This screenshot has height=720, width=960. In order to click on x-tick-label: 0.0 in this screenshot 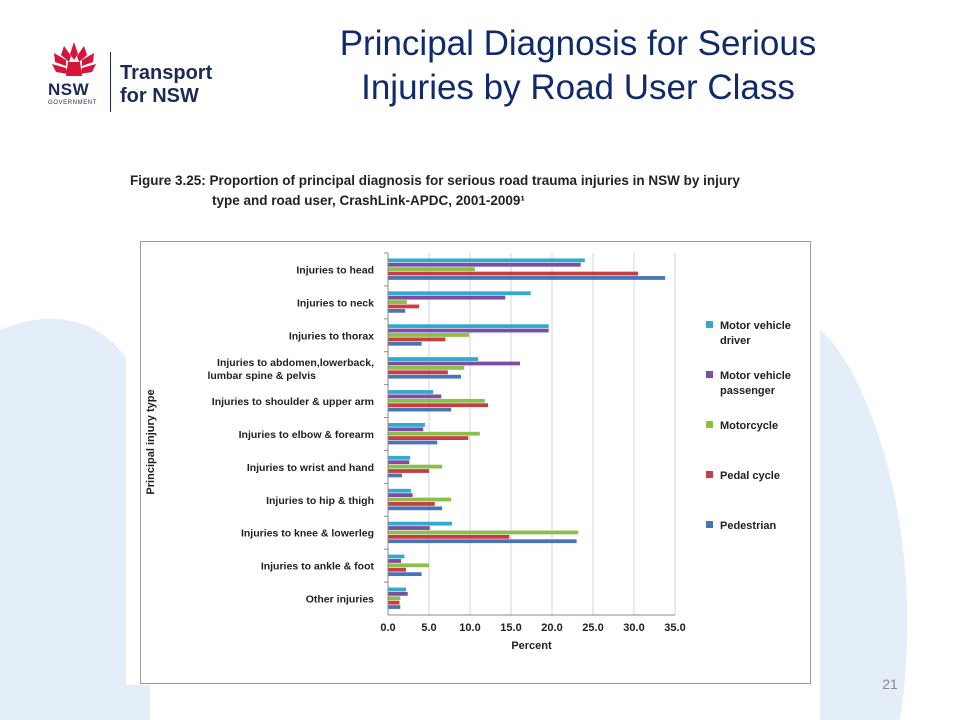, I will do `click(387, 628)`.